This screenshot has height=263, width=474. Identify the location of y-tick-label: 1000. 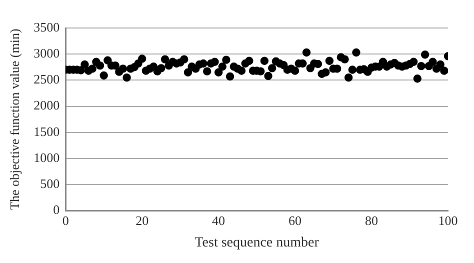
(47, 157).